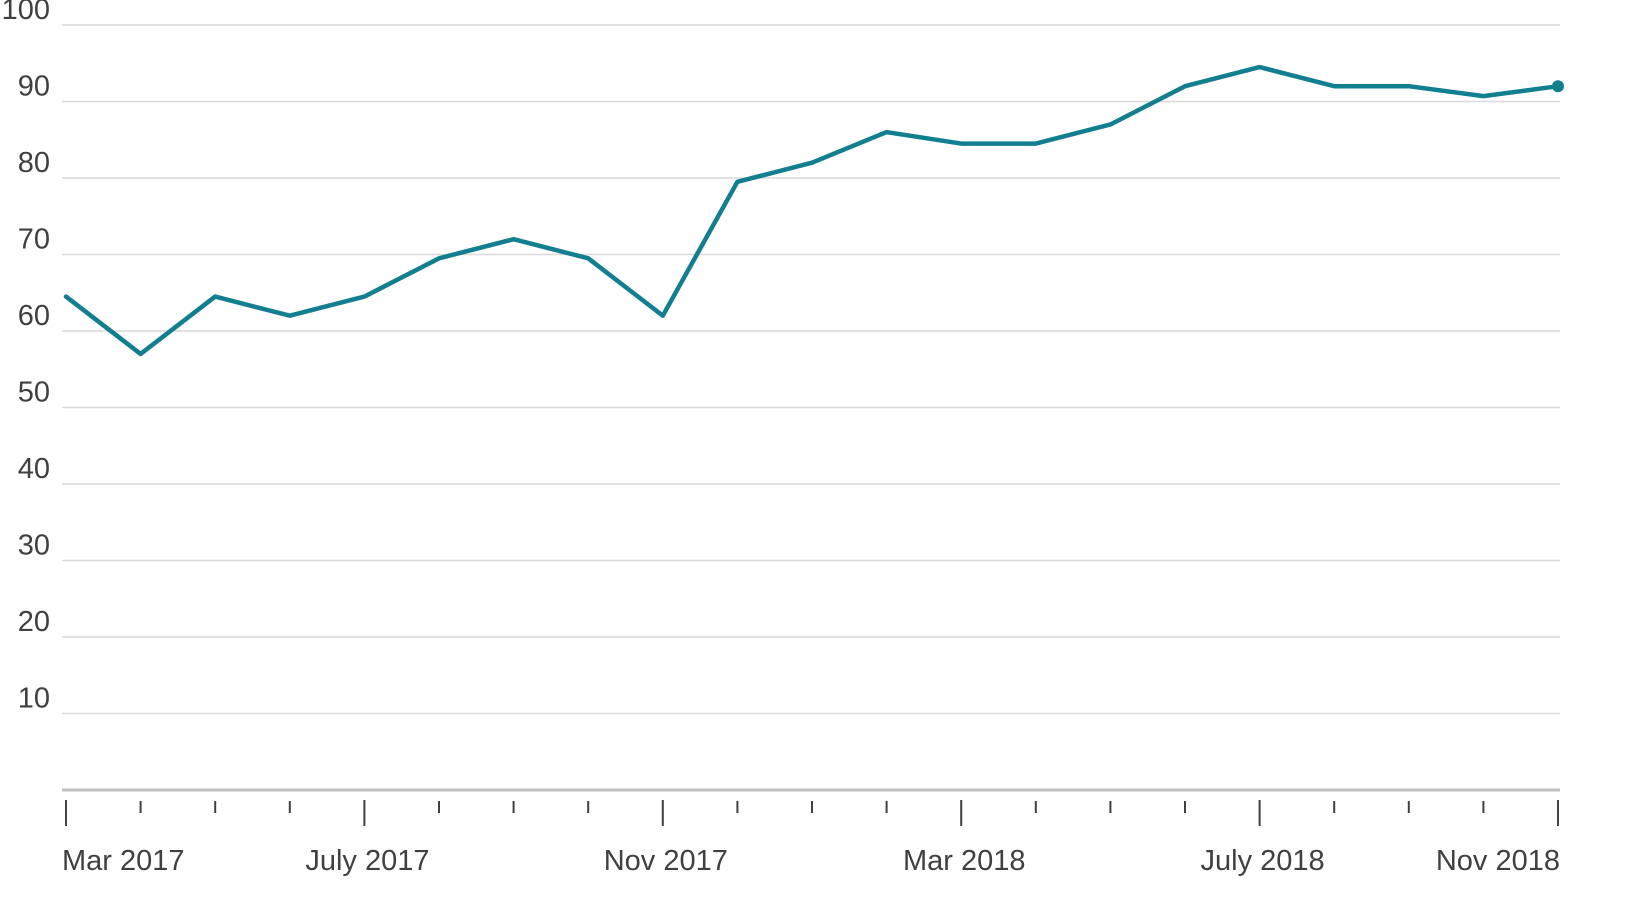 This screenshot has height=924, width=1640. Describe the element at coordinates (34, 240) in the screenshot. I see `y-tick-label-70: 70` at that location.